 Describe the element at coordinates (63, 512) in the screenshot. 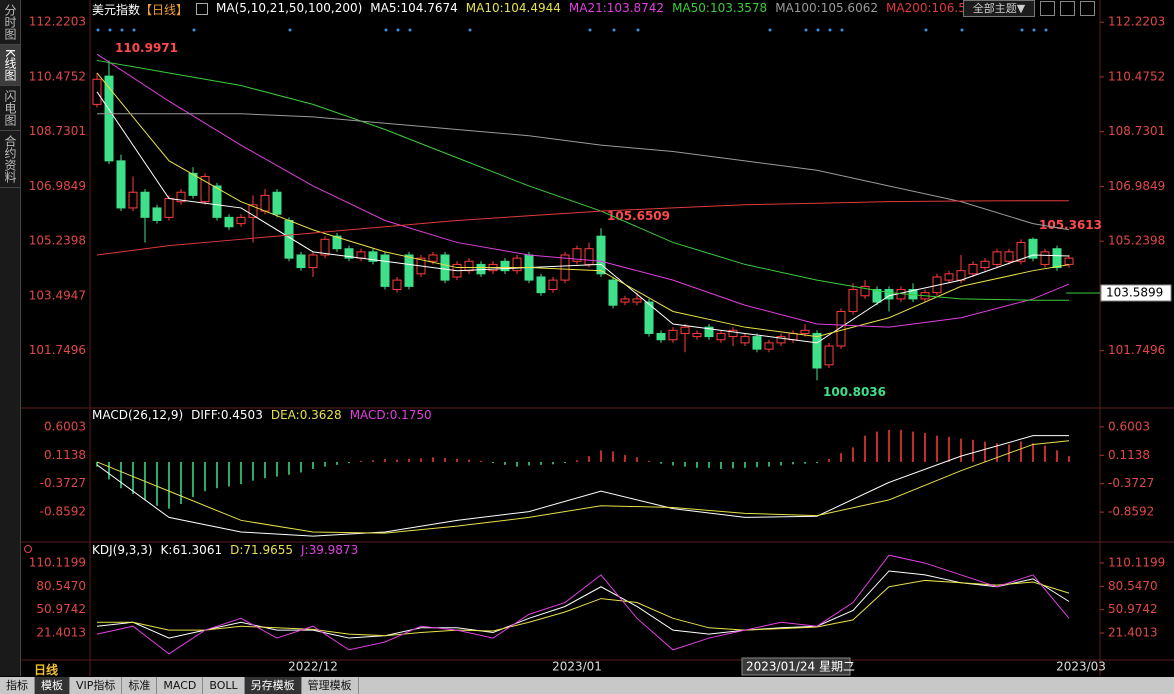

I see `y-tick-label: -0.8592` at that location.